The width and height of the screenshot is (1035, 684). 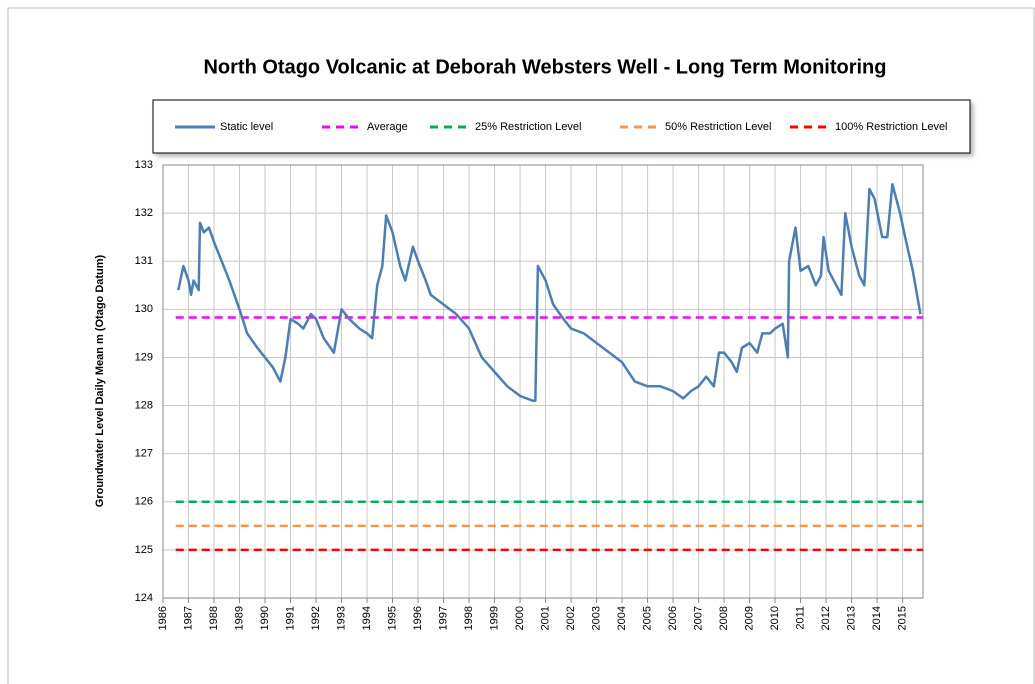 I want to click on x-tick-label: 1988, so click(x=214, y=618).